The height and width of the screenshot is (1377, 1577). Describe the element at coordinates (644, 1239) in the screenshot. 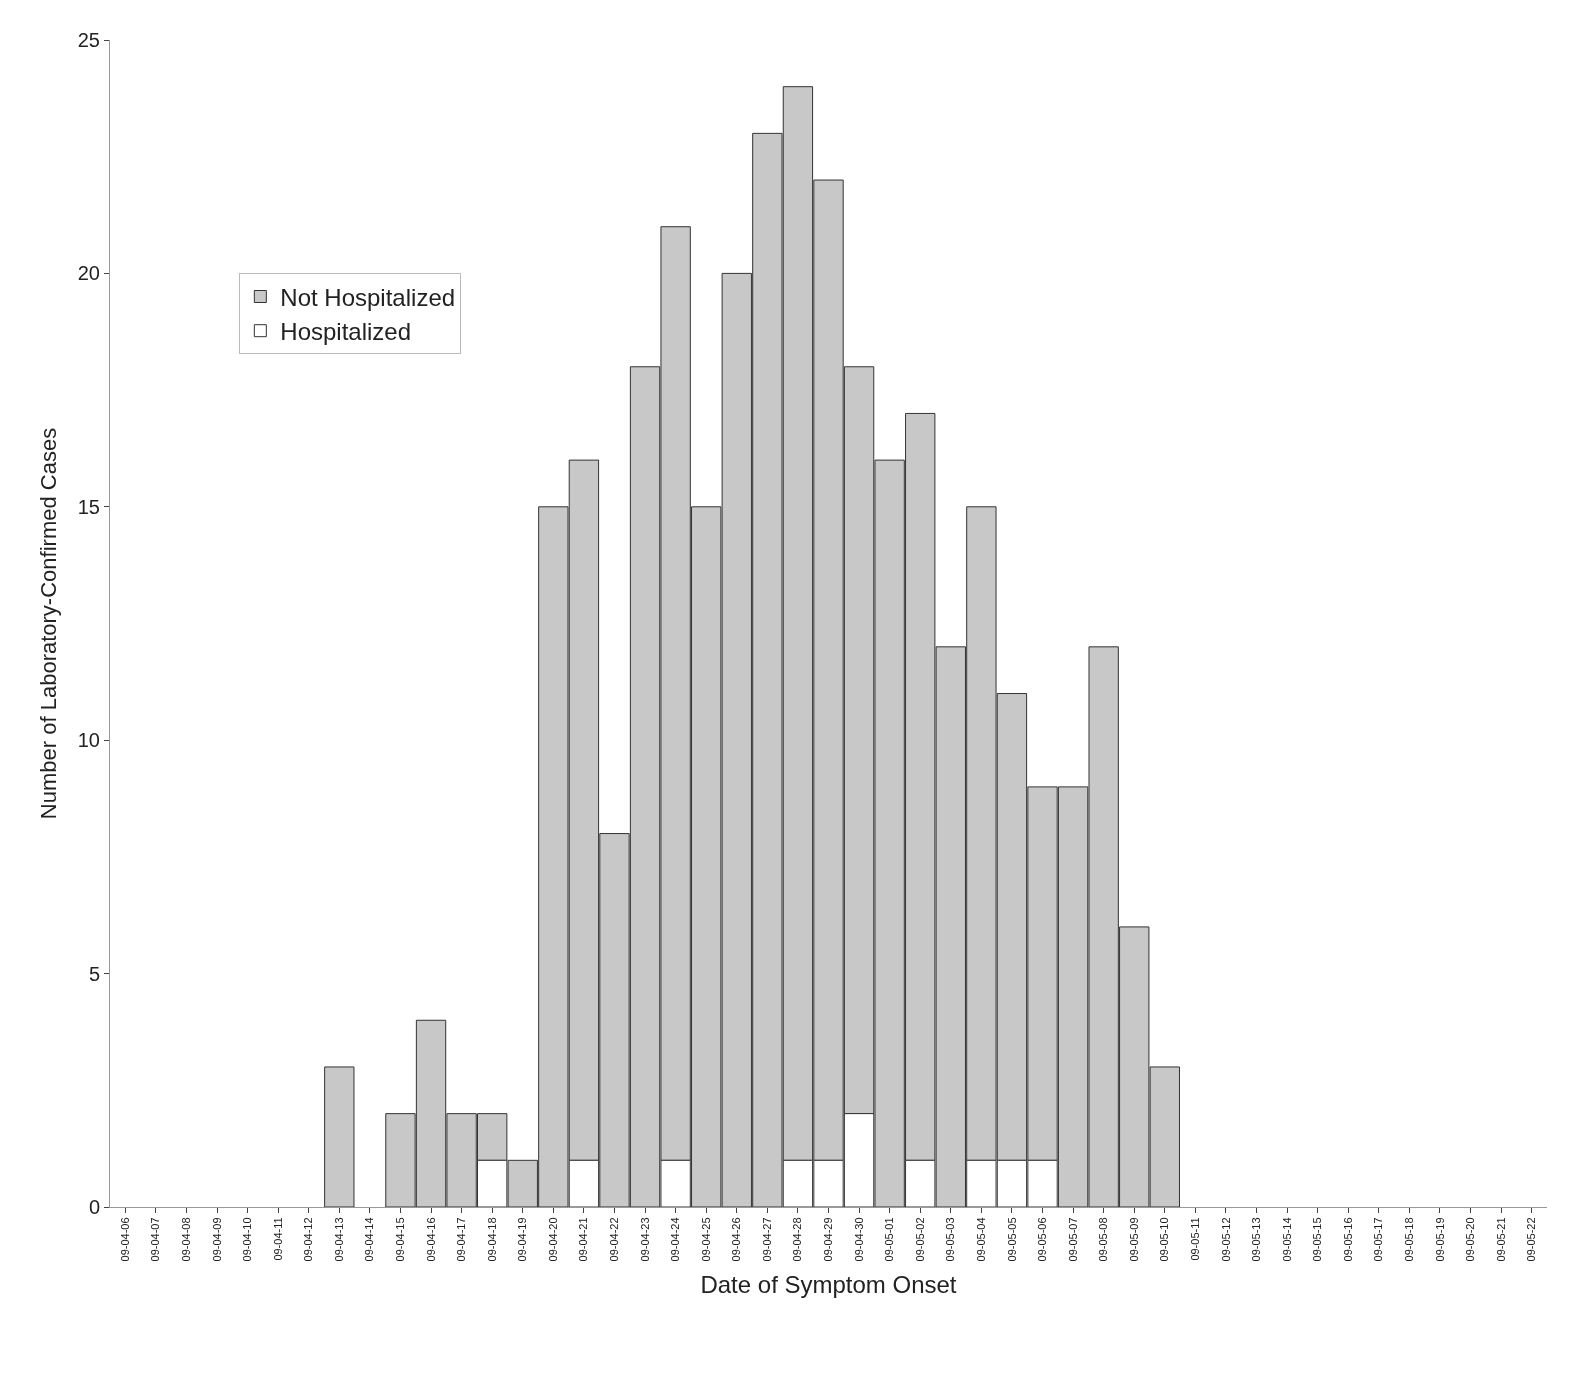

I see `x-tick-label: 09-04-23` at that location.